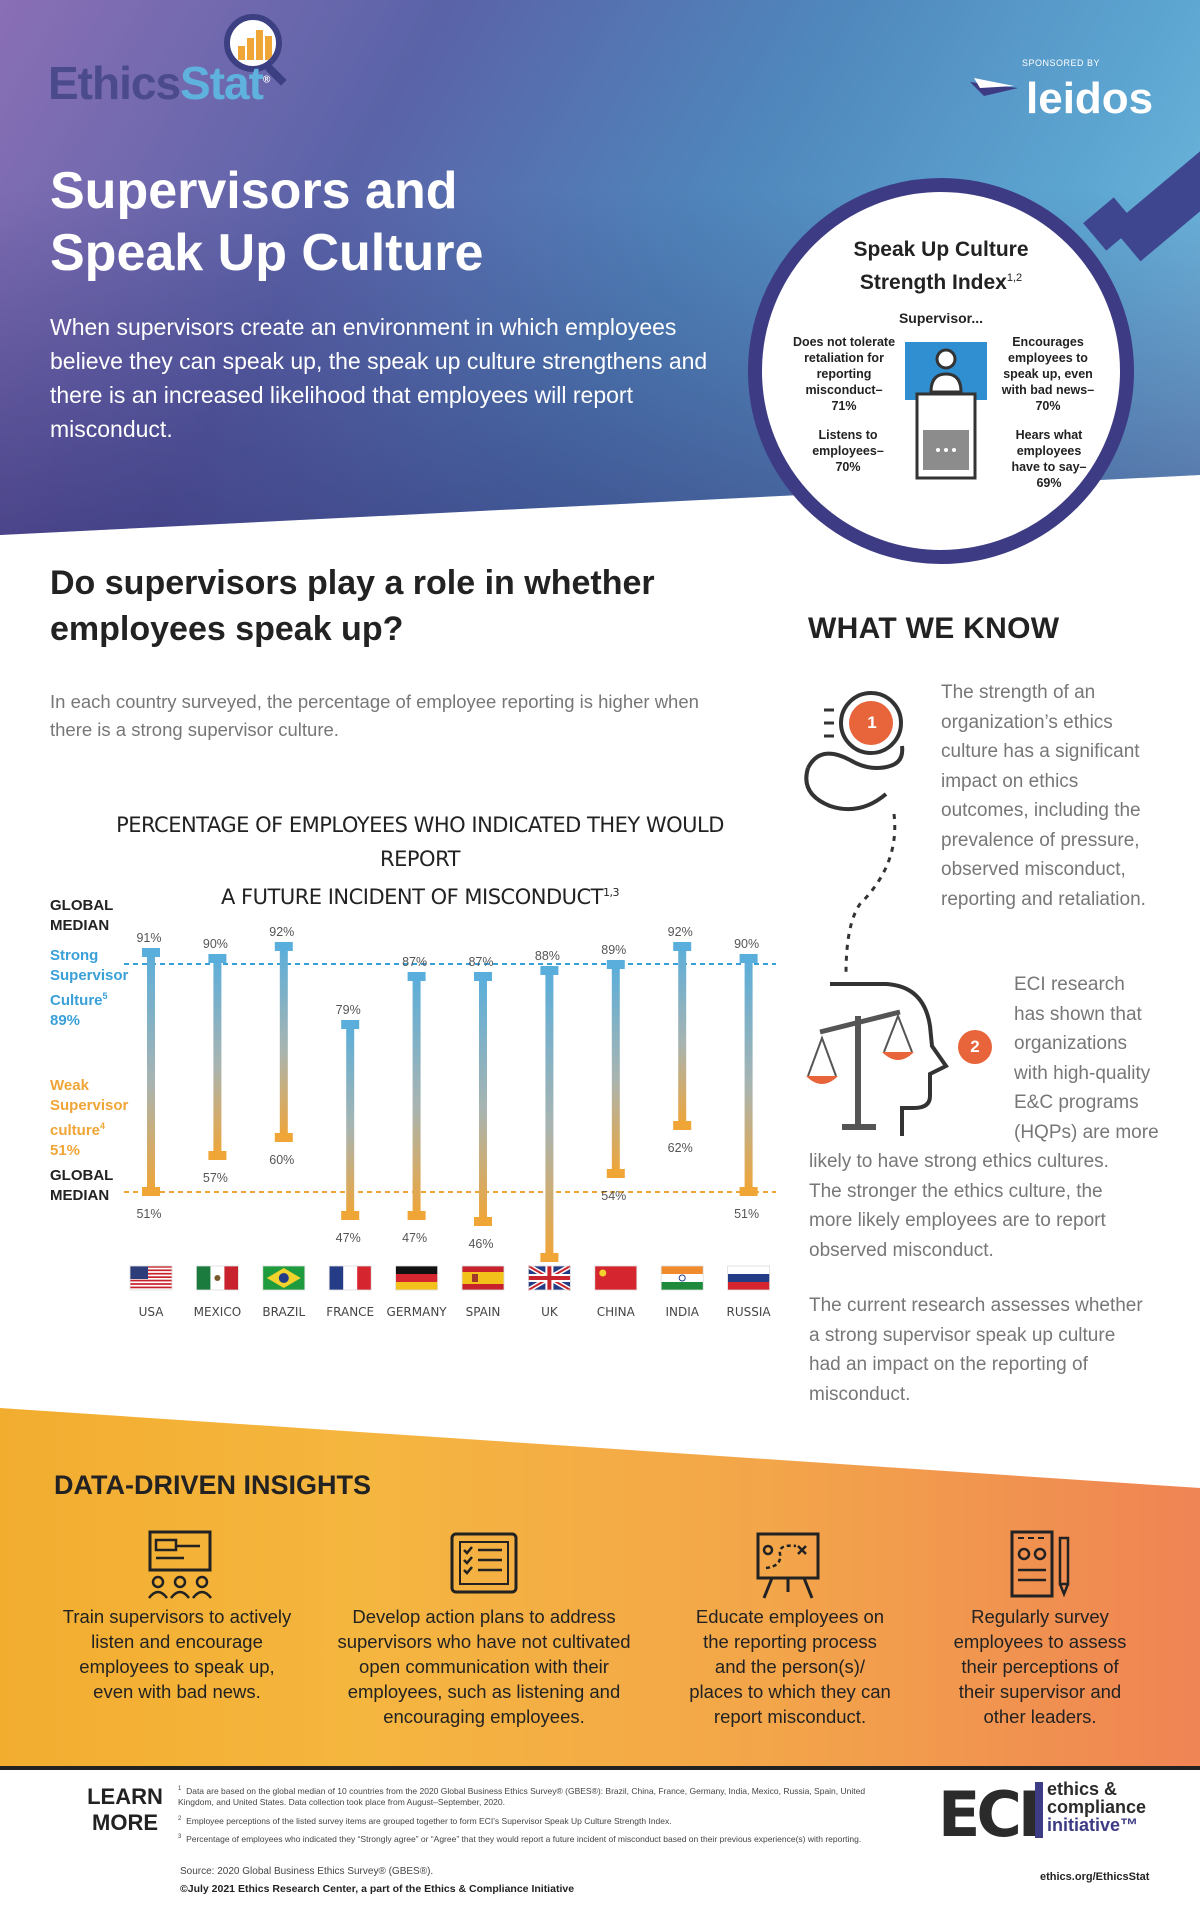 Image resolution: width=1200 pixels, height=1920 pixels. What do you see at coordinates (957, 1220) in the screenshot?
I see `wwk-line: more likely employees are to report` at bounding box center [957, 1220].